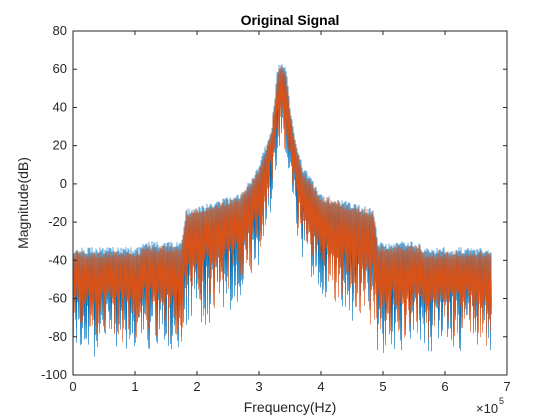 The height and width of the screenshot is (420, 560). I want to click on y-tick-label: -60, so click(57, 298).